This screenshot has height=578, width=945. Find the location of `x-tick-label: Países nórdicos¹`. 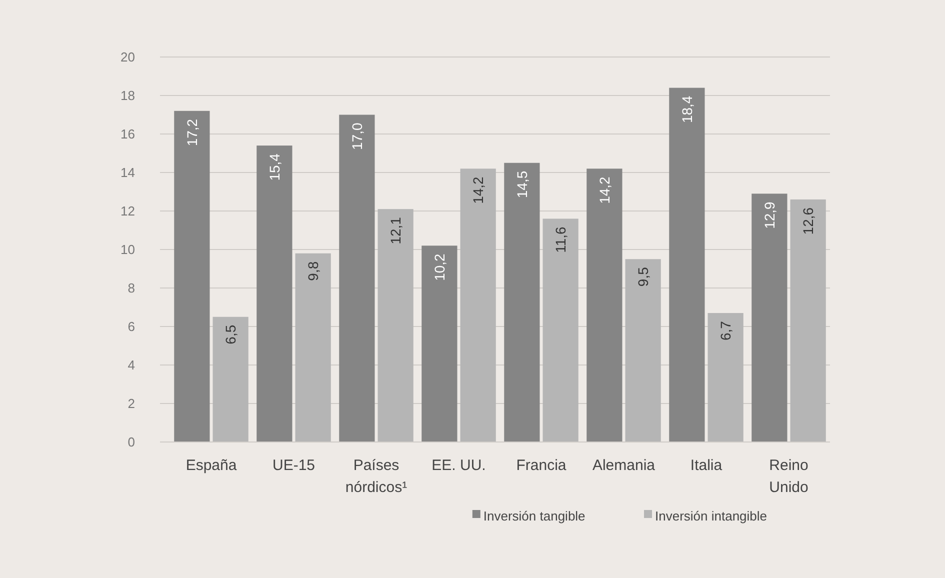

x-tick-label: Países nórdicos¹ is located at coordinates (376, 476).